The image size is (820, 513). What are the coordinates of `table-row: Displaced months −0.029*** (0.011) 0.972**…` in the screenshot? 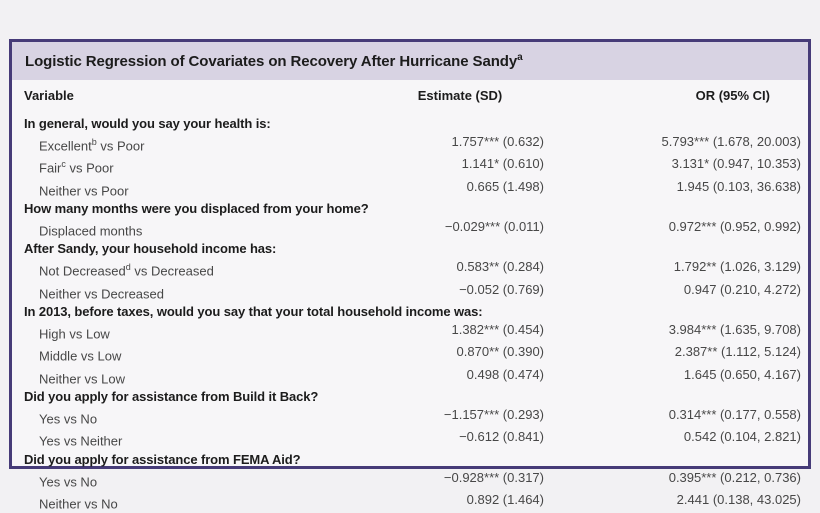 It's located at (410, 229).